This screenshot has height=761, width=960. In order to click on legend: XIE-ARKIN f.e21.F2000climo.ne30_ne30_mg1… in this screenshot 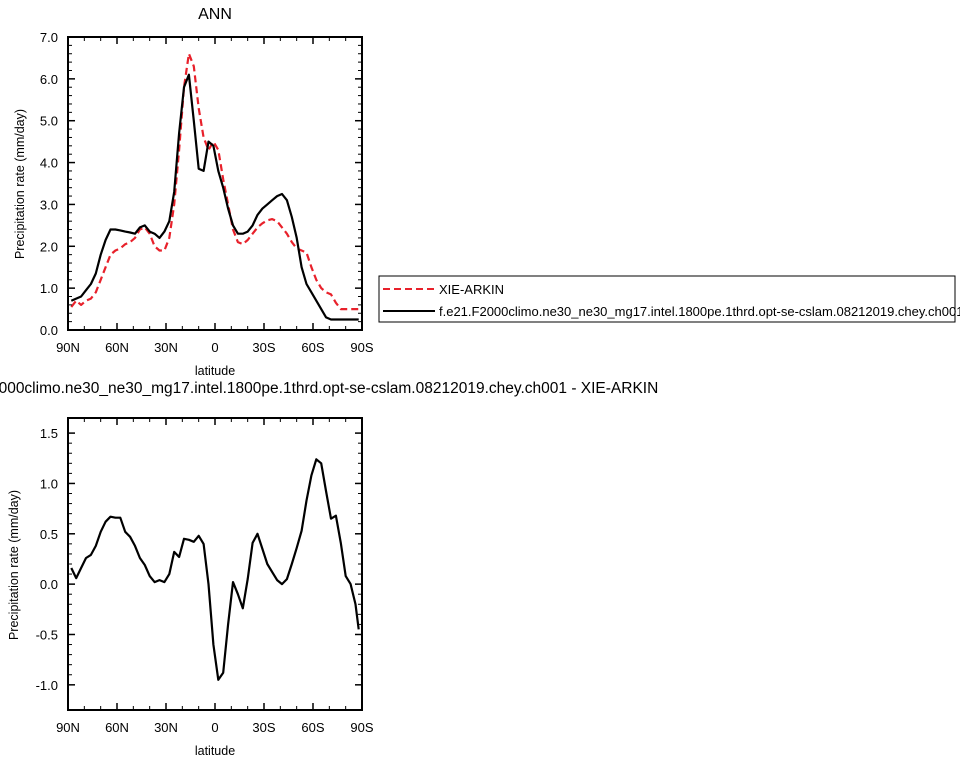, I will do `click(669, 299)`.